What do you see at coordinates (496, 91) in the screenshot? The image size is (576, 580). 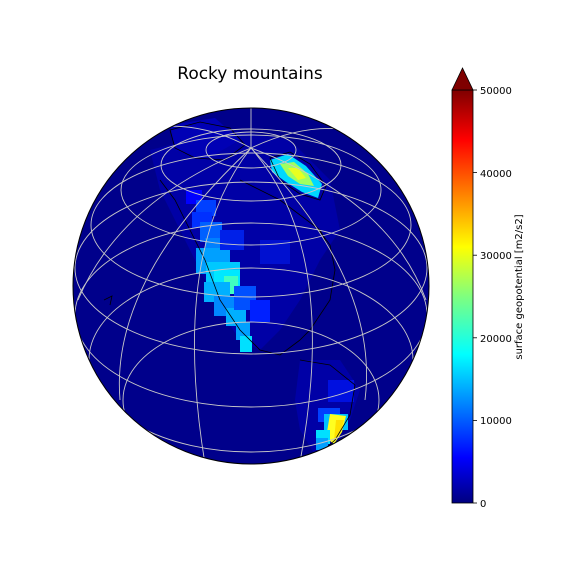 I see `colorbar-tick-label: 50000` at bounding box center [496, 91].